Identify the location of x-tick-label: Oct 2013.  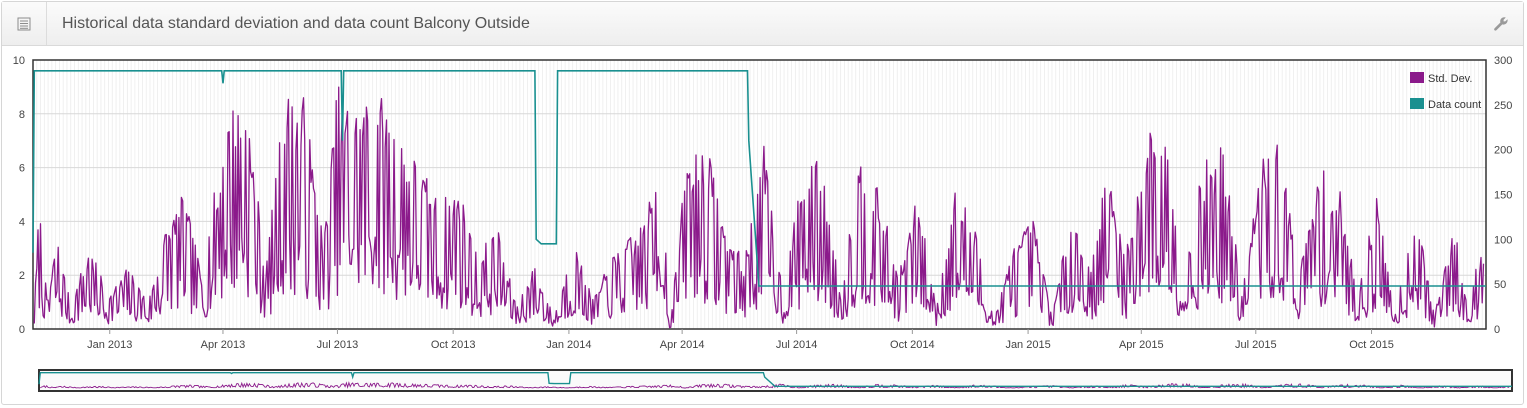
(453, 345).